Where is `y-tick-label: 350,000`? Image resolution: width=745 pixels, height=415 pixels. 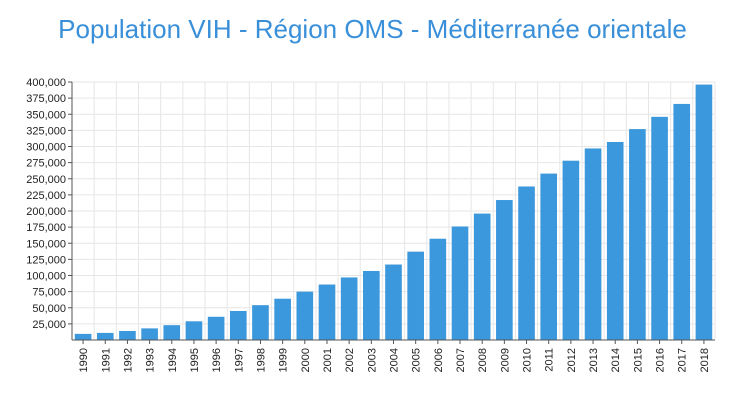 y-tick-label: 350,000 is located at coordinates (46, 115).